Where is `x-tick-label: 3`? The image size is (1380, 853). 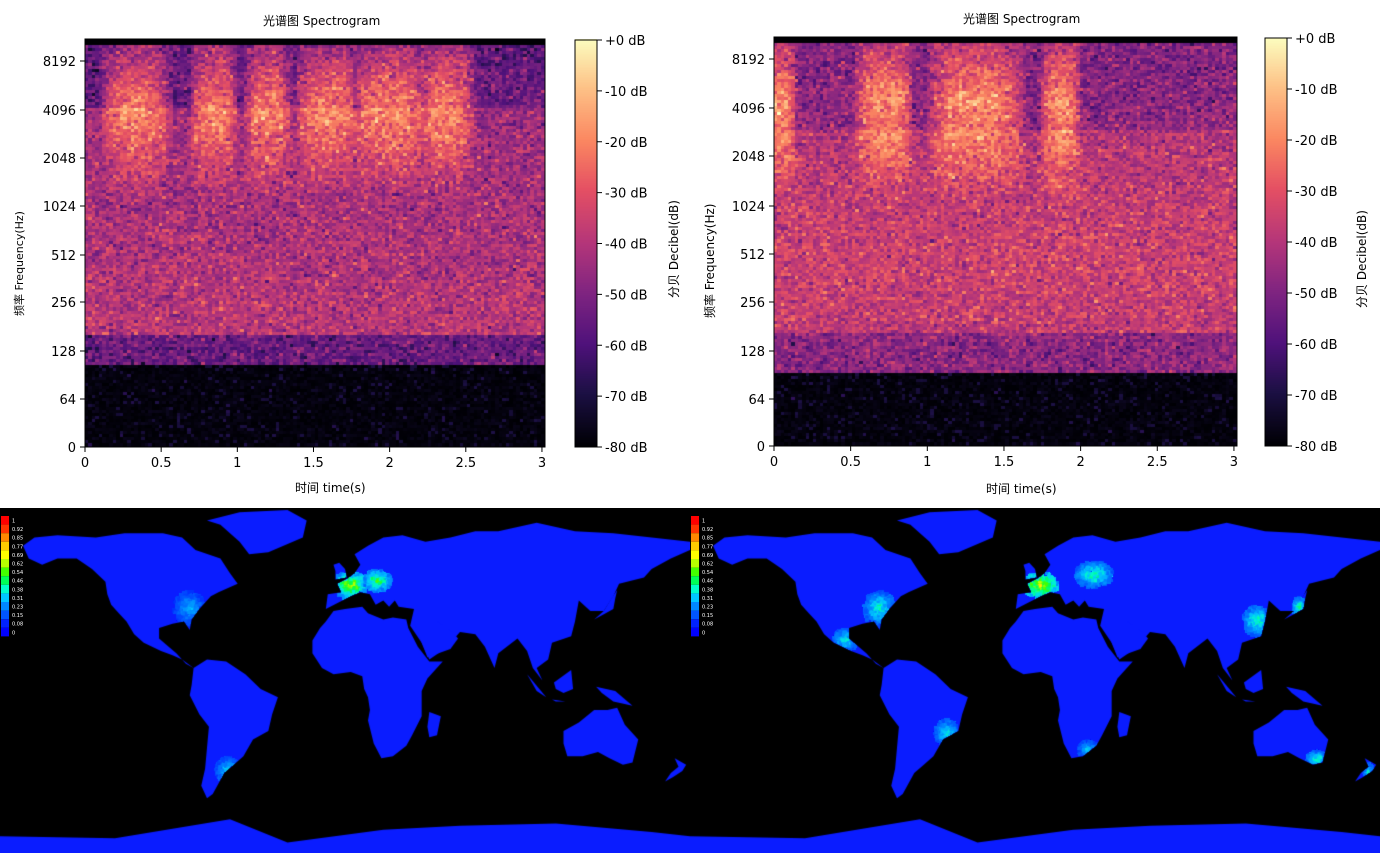 x-tick-label: 3 is located at coordinates (542, 463).